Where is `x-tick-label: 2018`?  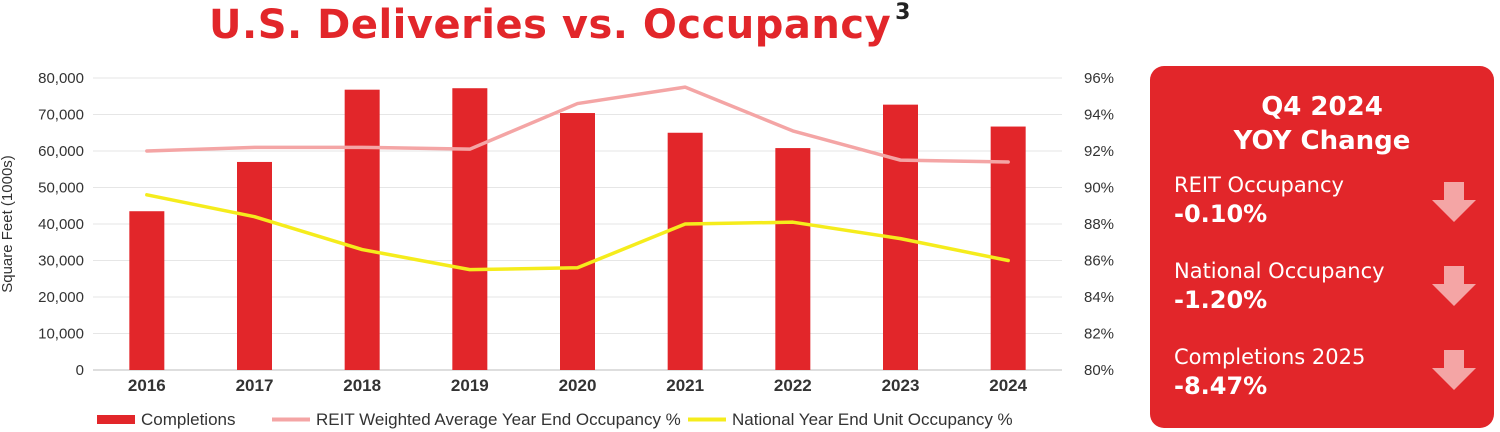 x-tick-label: 2018 is located at coordinates (362, 385).